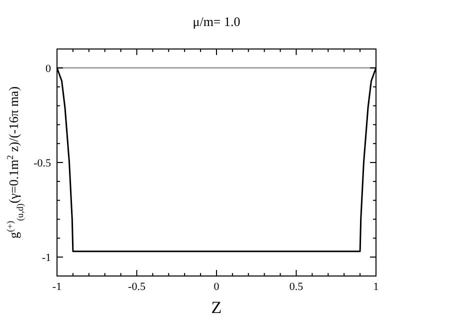  Describe the element at coordinates (43, 164) in the screenshot. I see `y-tick-label: -0.5` at that location.